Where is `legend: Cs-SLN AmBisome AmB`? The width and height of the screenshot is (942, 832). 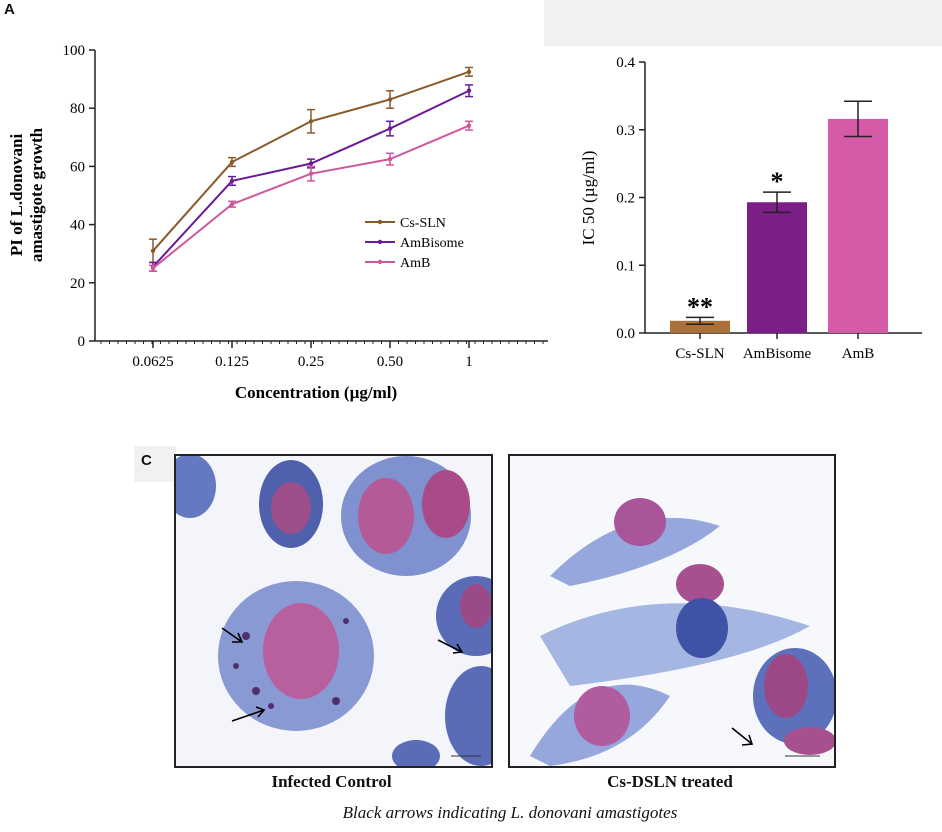
legend: Cs-SLN AmBisome AmB is located at coordinates (414, 243).